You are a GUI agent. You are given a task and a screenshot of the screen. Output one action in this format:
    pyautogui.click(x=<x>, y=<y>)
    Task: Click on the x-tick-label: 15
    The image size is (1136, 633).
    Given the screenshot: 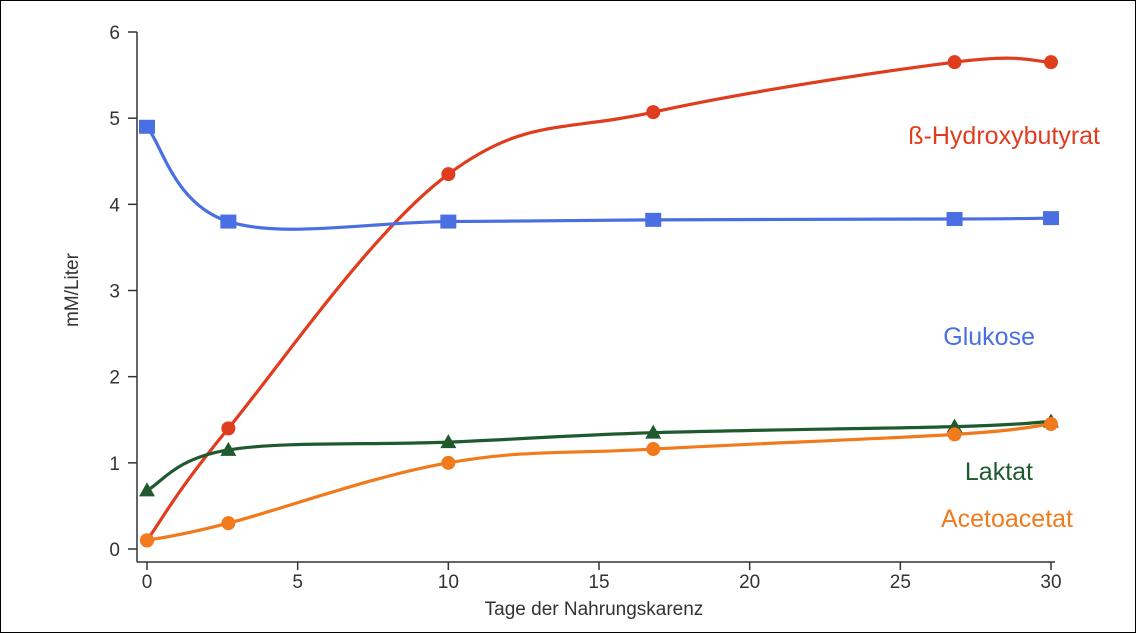 What is the action you would take?
    pyautogui.click(x=598, y=582)
    